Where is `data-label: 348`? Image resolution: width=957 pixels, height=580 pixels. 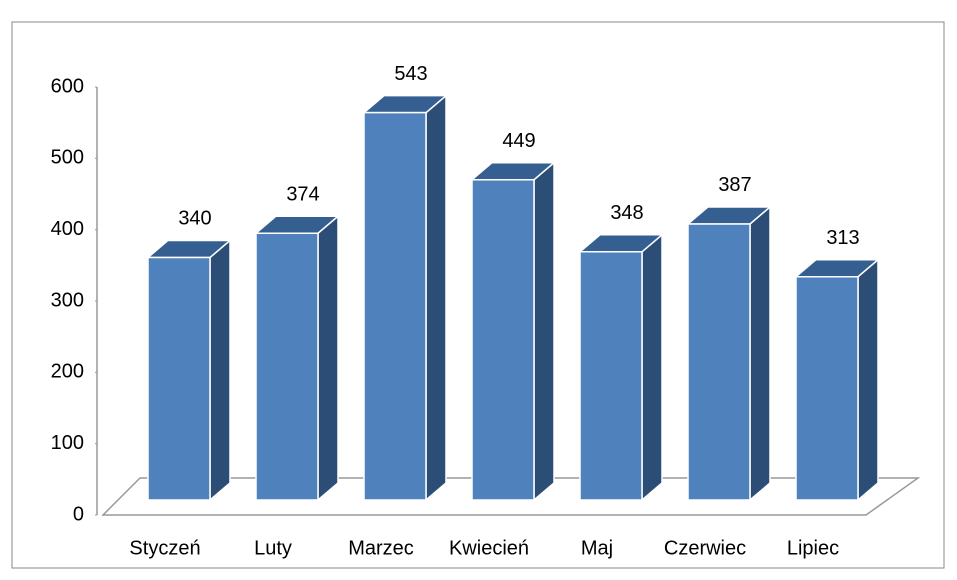 data-label: 348 is located at coordinates (626, 213).